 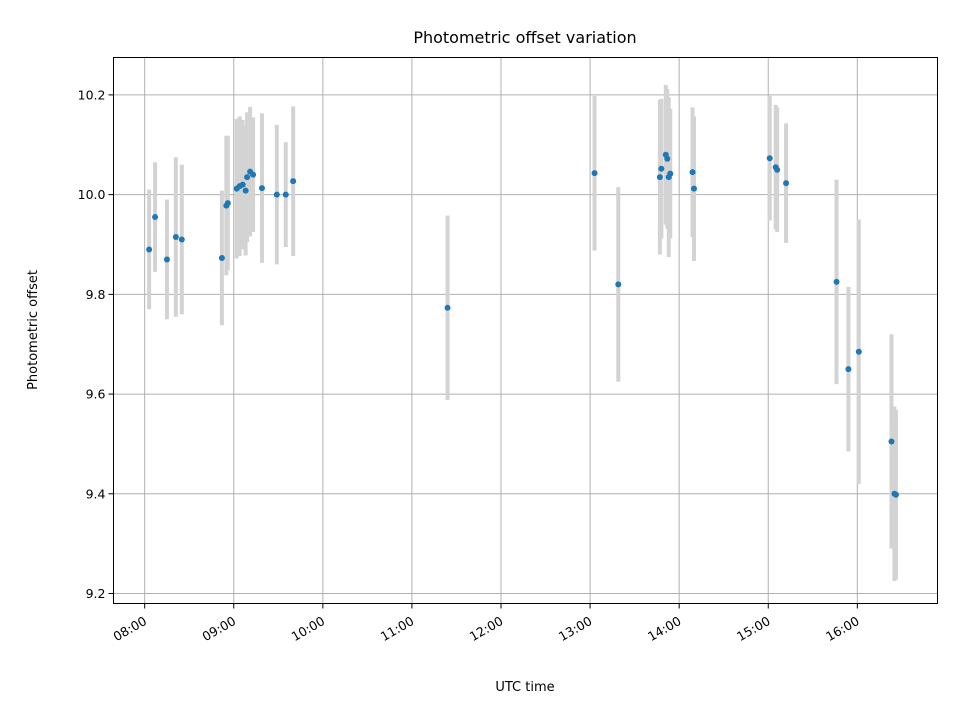 I want to click on y-tick-label: 10.0, so click(x=92, y=194).